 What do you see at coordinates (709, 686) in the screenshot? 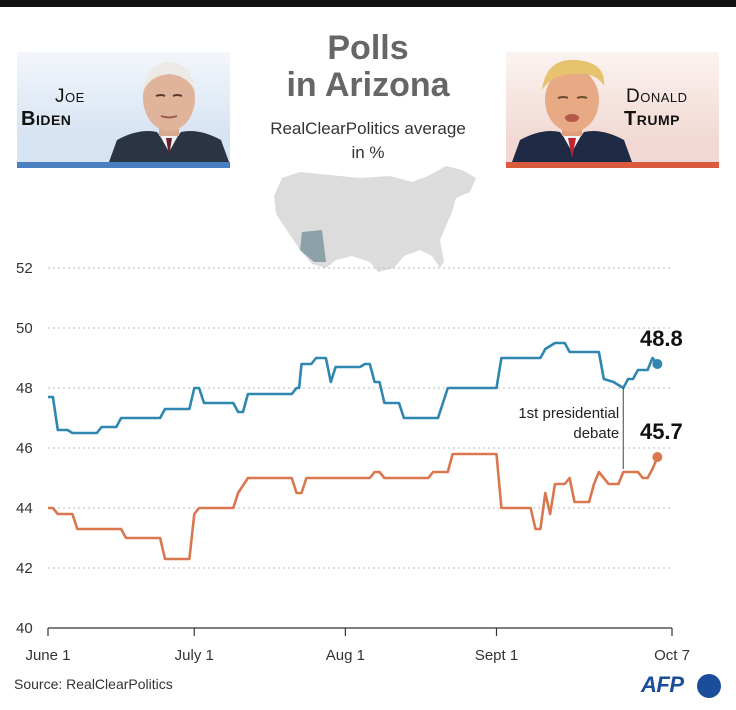
I see `agency-logo-dot` at bounding box center [709, 686].